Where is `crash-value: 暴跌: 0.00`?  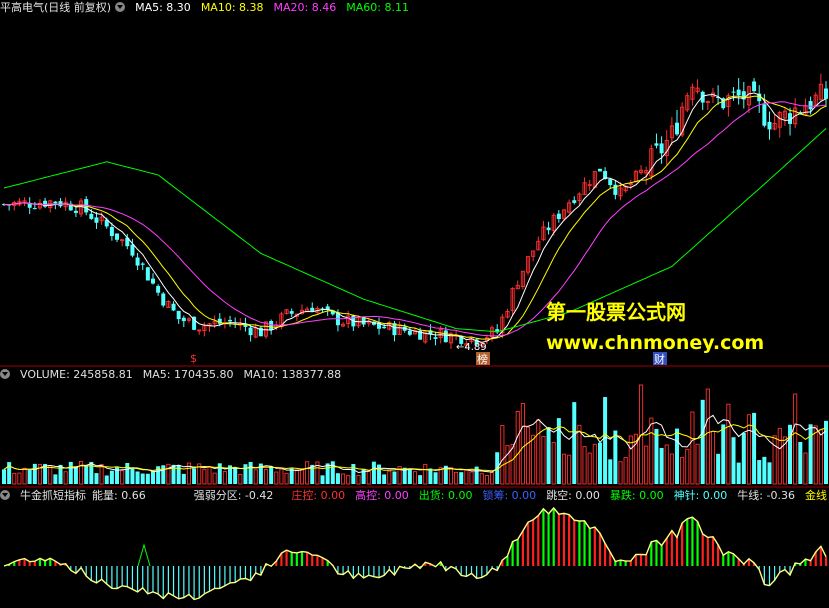 crash-value: 暴跌: 0.00 is located at coordinates (636, 495).